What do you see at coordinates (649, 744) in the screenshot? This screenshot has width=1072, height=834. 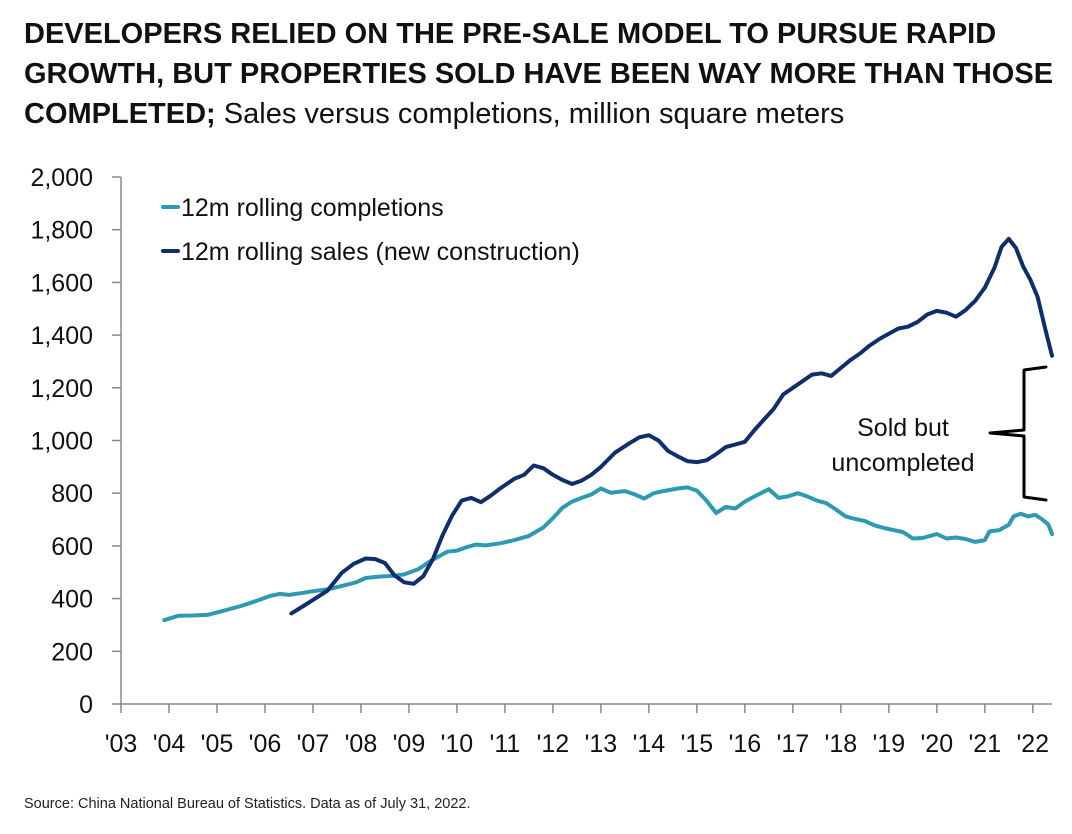 I see `x-tick-label: '14` at bounding box center [649, 744].